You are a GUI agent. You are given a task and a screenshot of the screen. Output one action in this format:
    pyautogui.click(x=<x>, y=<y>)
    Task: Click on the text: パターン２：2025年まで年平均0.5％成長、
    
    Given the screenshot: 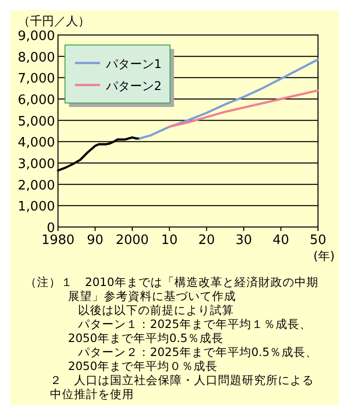 What is the action you would take?
    pyautogui.click(x=197, y=352)
    